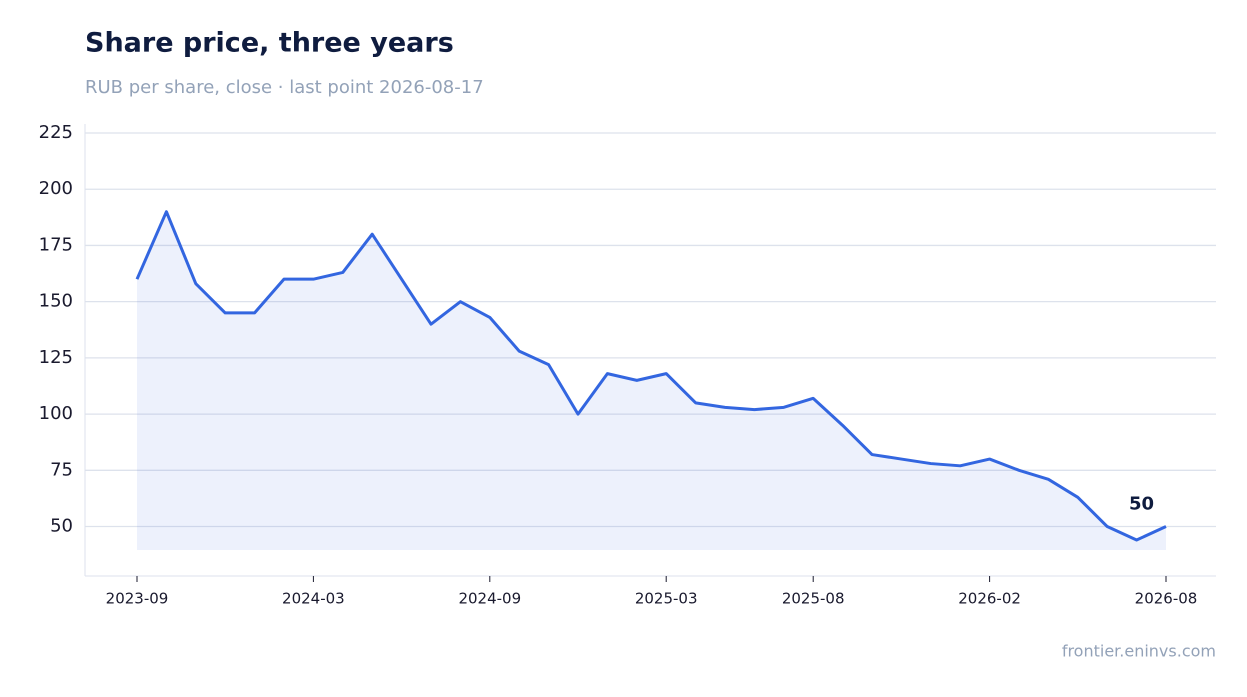 This screenshot has height=697, width=1247. Describe the element at coordinates (1139, 651) in the screenshot. I see `source: frontier.eninvs.com` at that location.